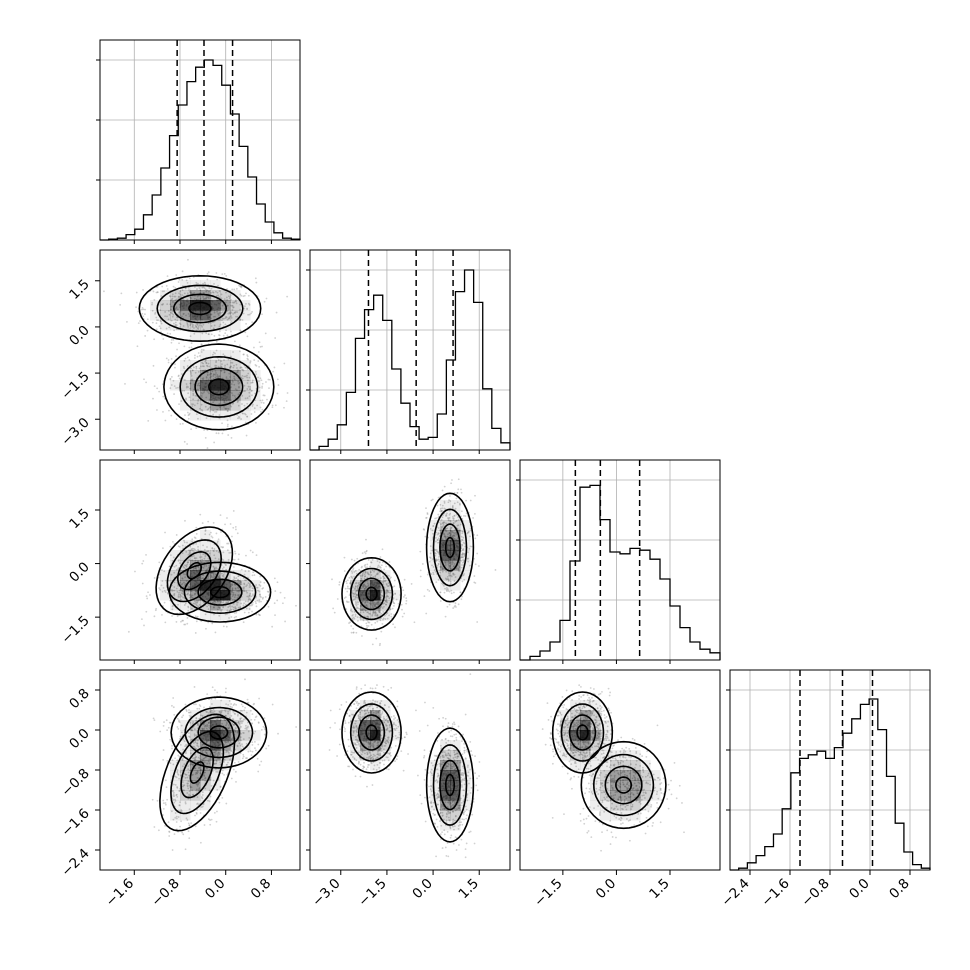  I want to click on pair-1-3-frame, so click(410, 770).